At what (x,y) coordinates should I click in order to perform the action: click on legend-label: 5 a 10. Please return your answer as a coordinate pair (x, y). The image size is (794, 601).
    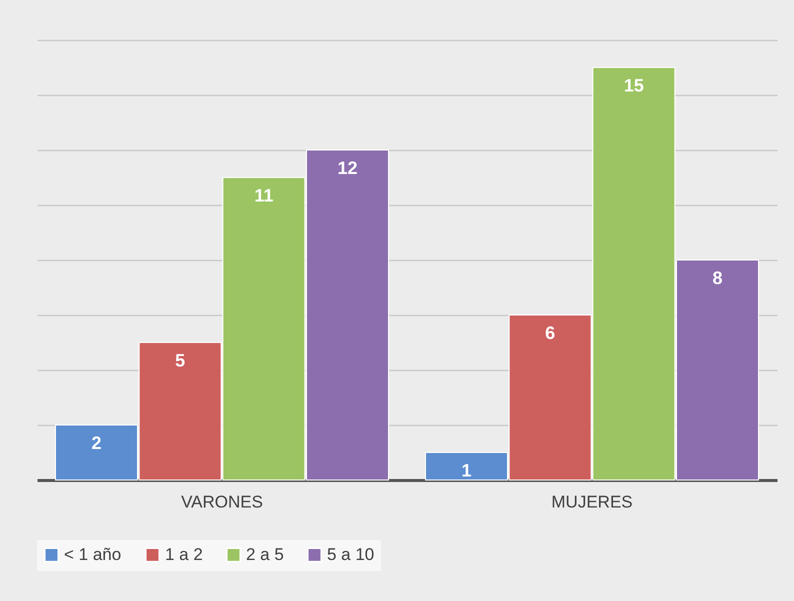
    Looking at the image, I should click on (350, 554).